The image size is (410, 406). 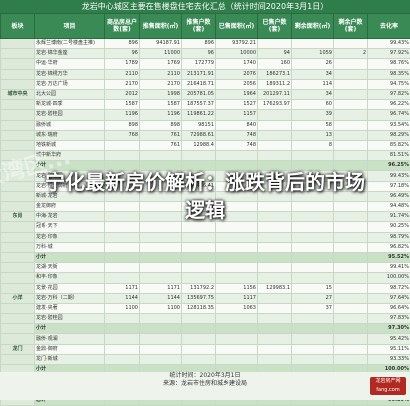 I want to click on value-cell: 2, so click(x=351, y=54).